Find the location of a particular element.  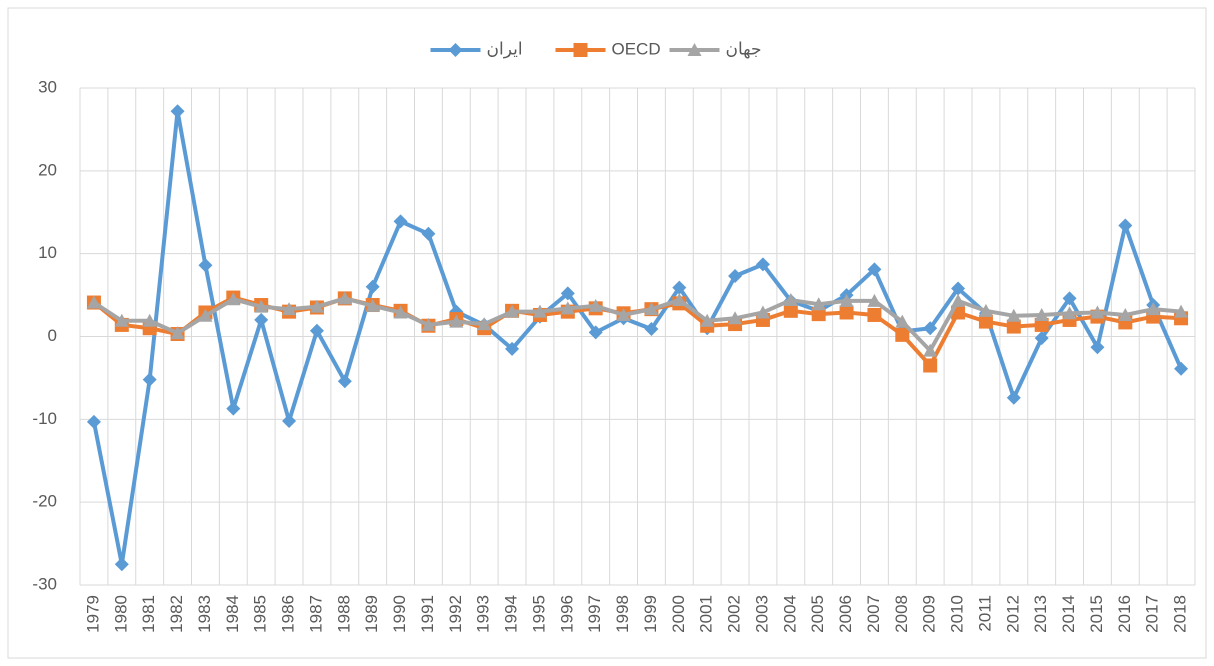

x-tick-label: 2018 is located at coordinates (1180, 614).